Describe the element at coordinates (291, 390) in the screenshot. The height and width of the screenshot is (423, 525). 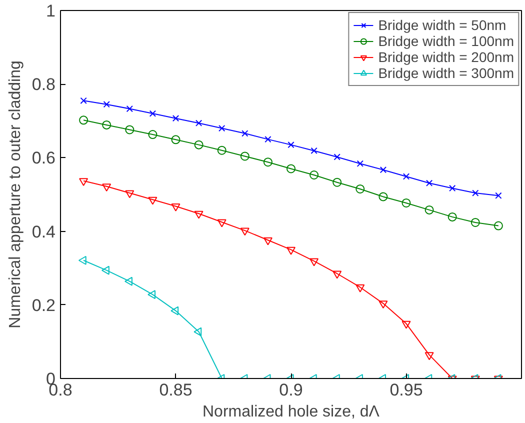
I see `x-tick-label: 0.9` at that location.